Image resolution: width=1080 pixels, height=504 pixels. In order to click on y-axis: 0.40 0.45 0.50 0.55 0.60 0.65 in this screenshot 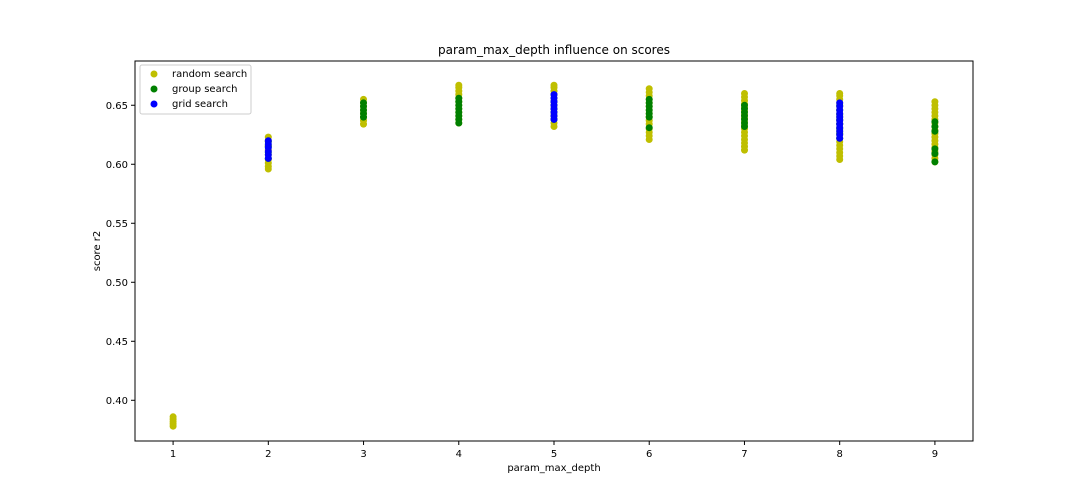, I will do `click(120, 254)`.